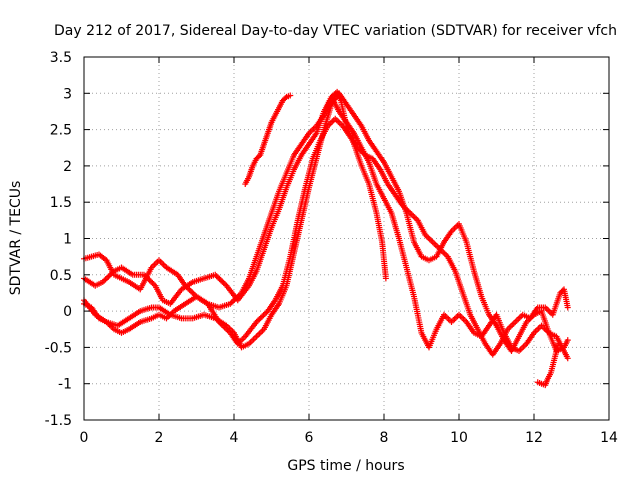 The width and height of the screenshot is (640, 480). I want to click on x-tick-label: 6, so click(309, 438).